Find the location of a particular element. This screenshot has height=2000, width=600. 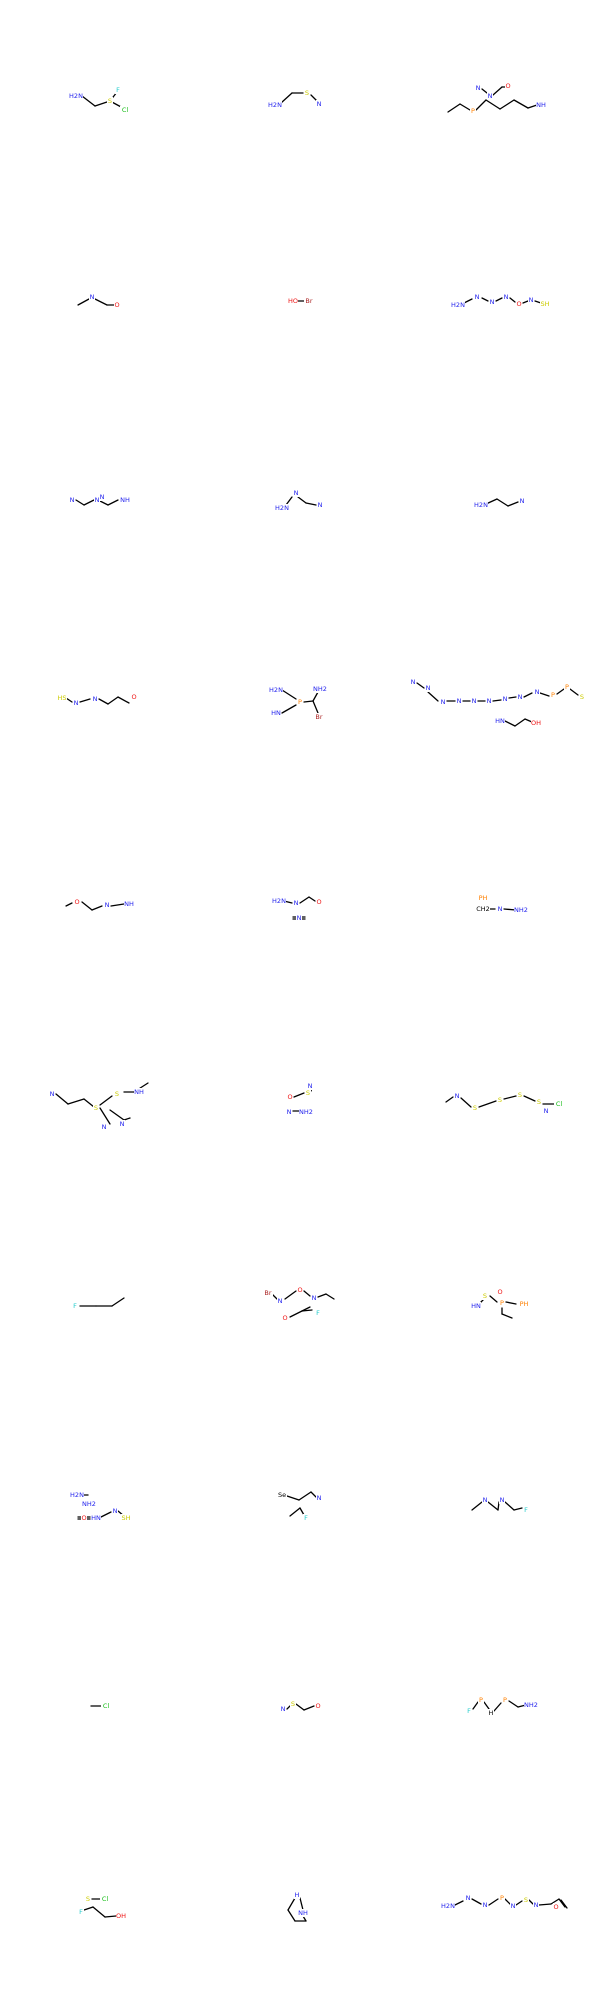

molecule-23: Se N F is located at coordinates (299, 1506).